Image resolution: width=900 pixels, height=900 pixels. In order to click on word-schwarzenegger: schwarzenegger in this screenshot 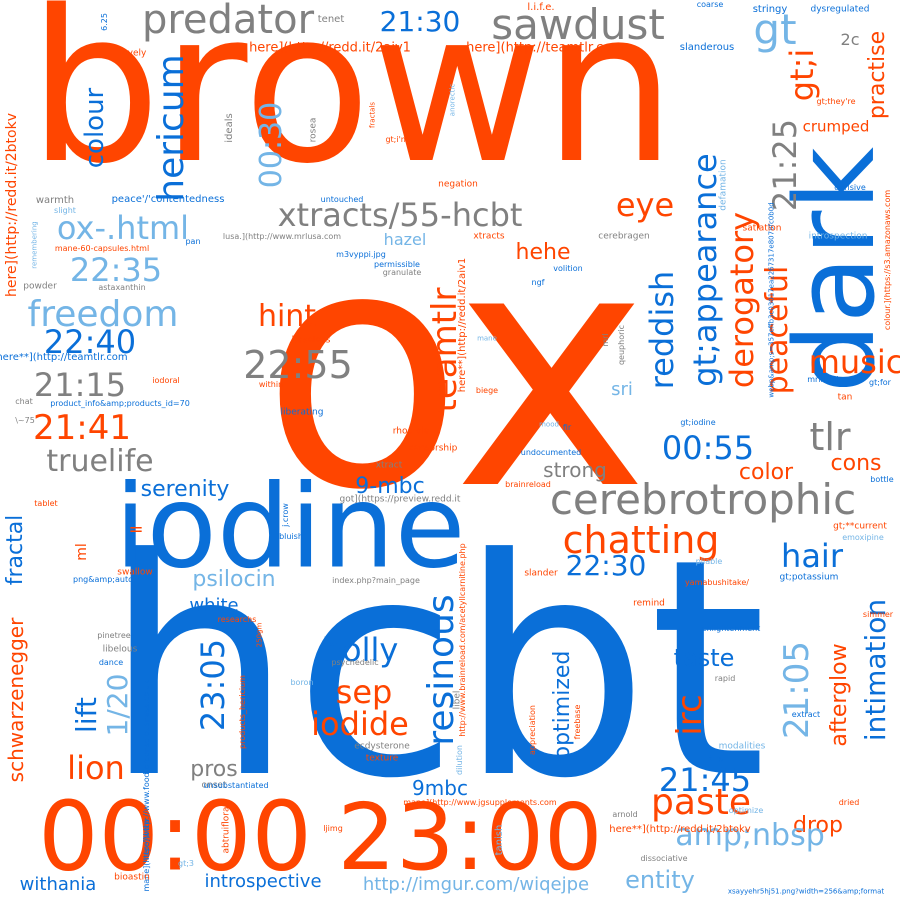, I will do `click(16, 700)`.